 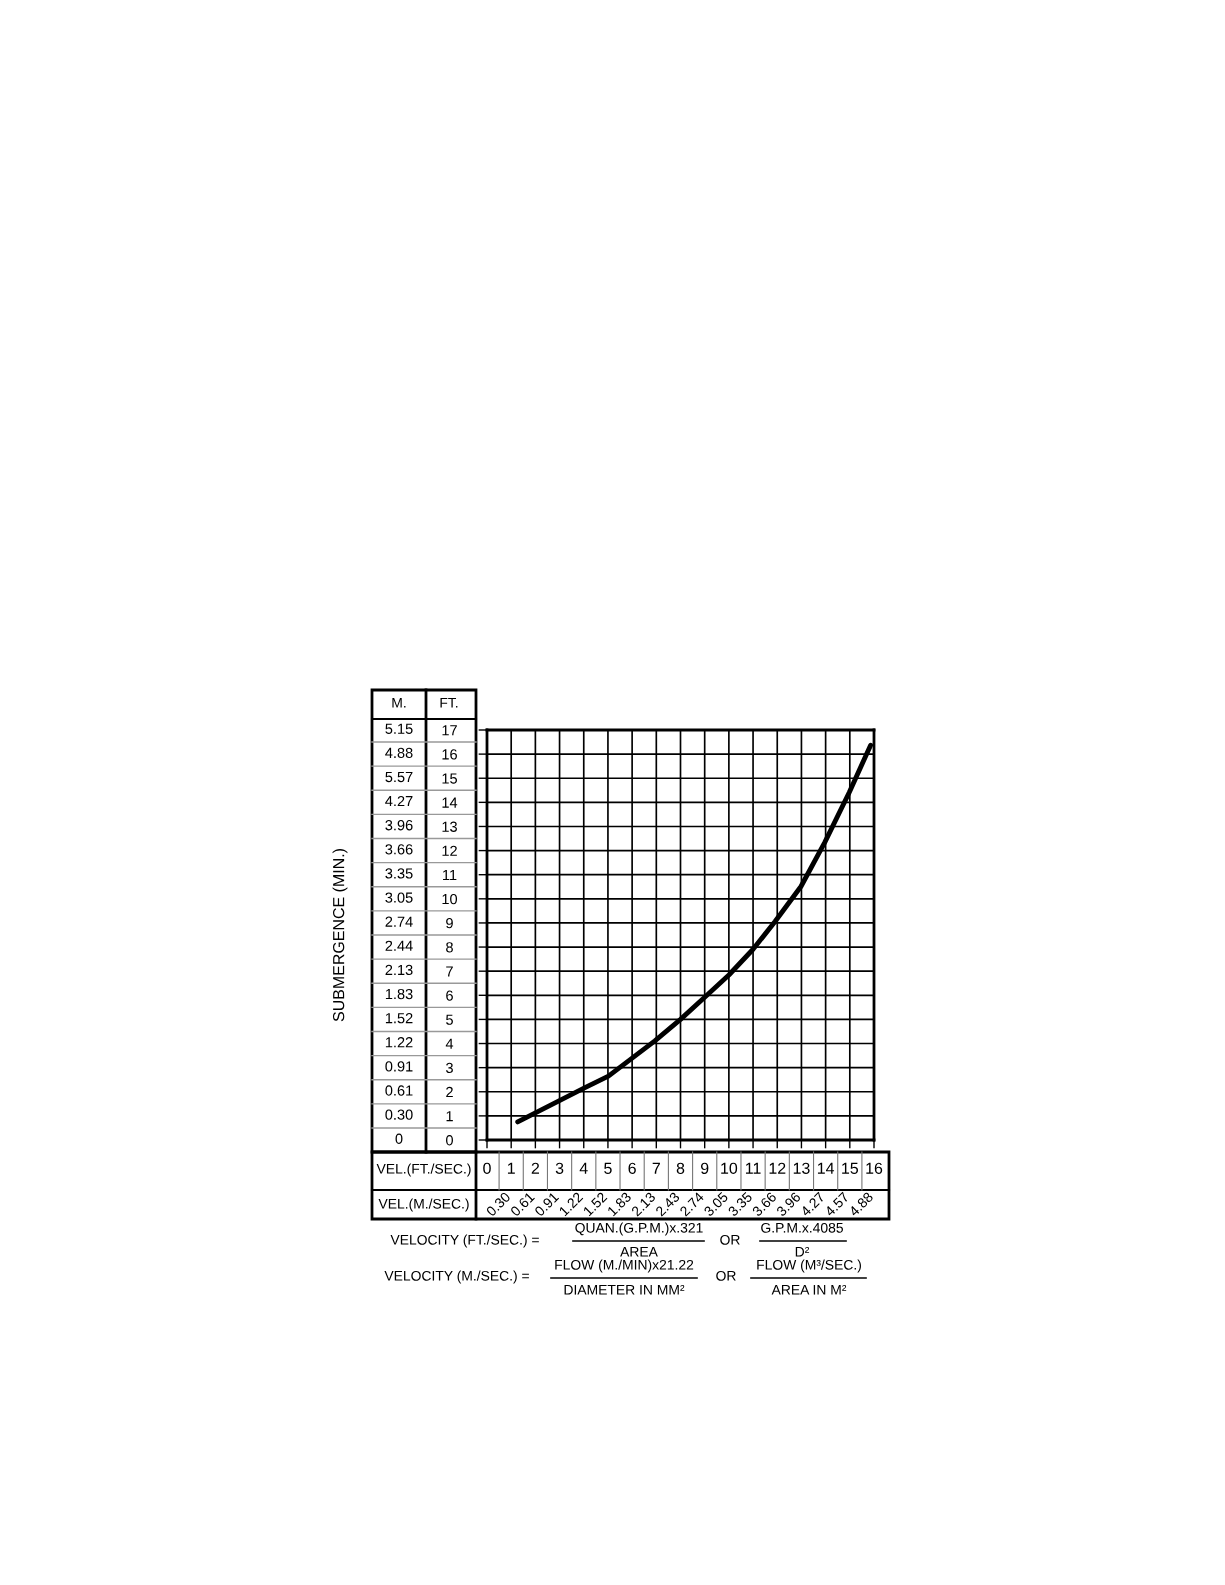 What do you see at coordinates (802, 1227) in the screenshot?
I see `text: G.P.M.x.4085` at bounding box center [802, 1227].